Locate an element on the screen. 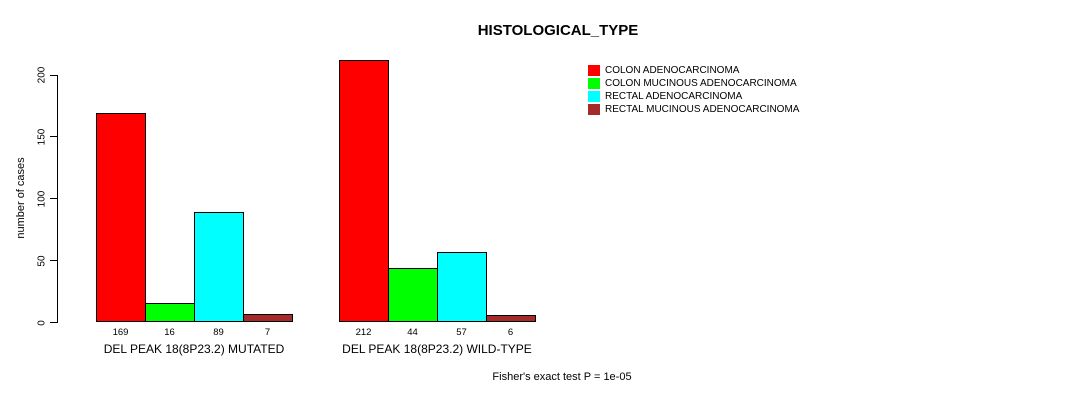 The height and width of the screenshot is (400, 1090). legend-label: COLON ADENOCARCINOMA is located at coordinates (672, 70).